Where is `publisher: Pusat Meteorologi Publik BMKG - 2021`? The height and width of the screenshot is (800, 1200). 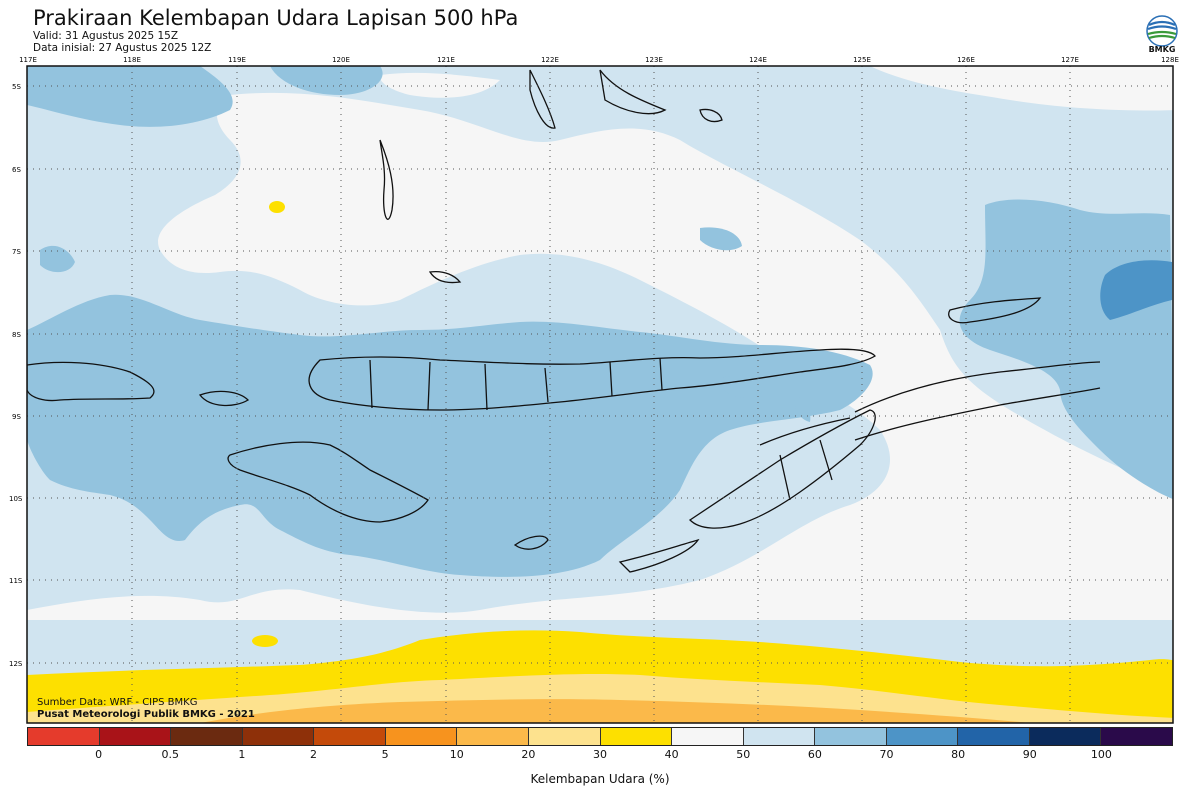 publisher: Pusat Meteorologi Publik BMKG - 2021 is located at coordinates (146, 714).